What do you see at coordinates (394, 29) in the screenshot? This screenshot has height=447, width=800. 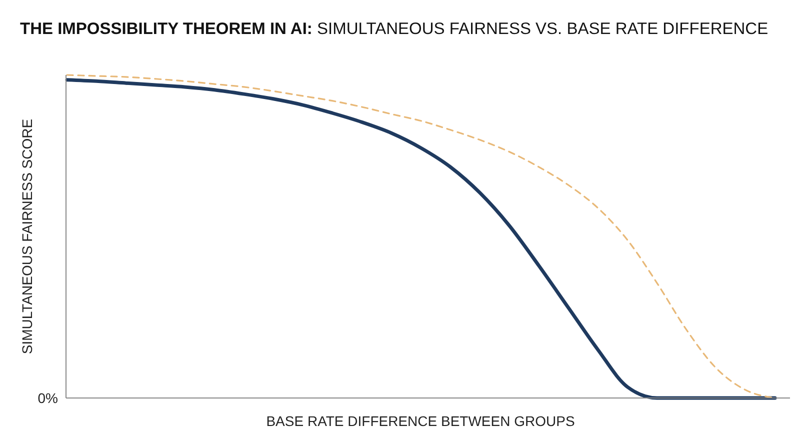 I see `chart-title: THE IMPOSSIBILITY THEOREM IN AI: SIMULTANEOUS FAIRNESS VS. BASE RATE DIFFERENCE` at bounding box center [394, 29].